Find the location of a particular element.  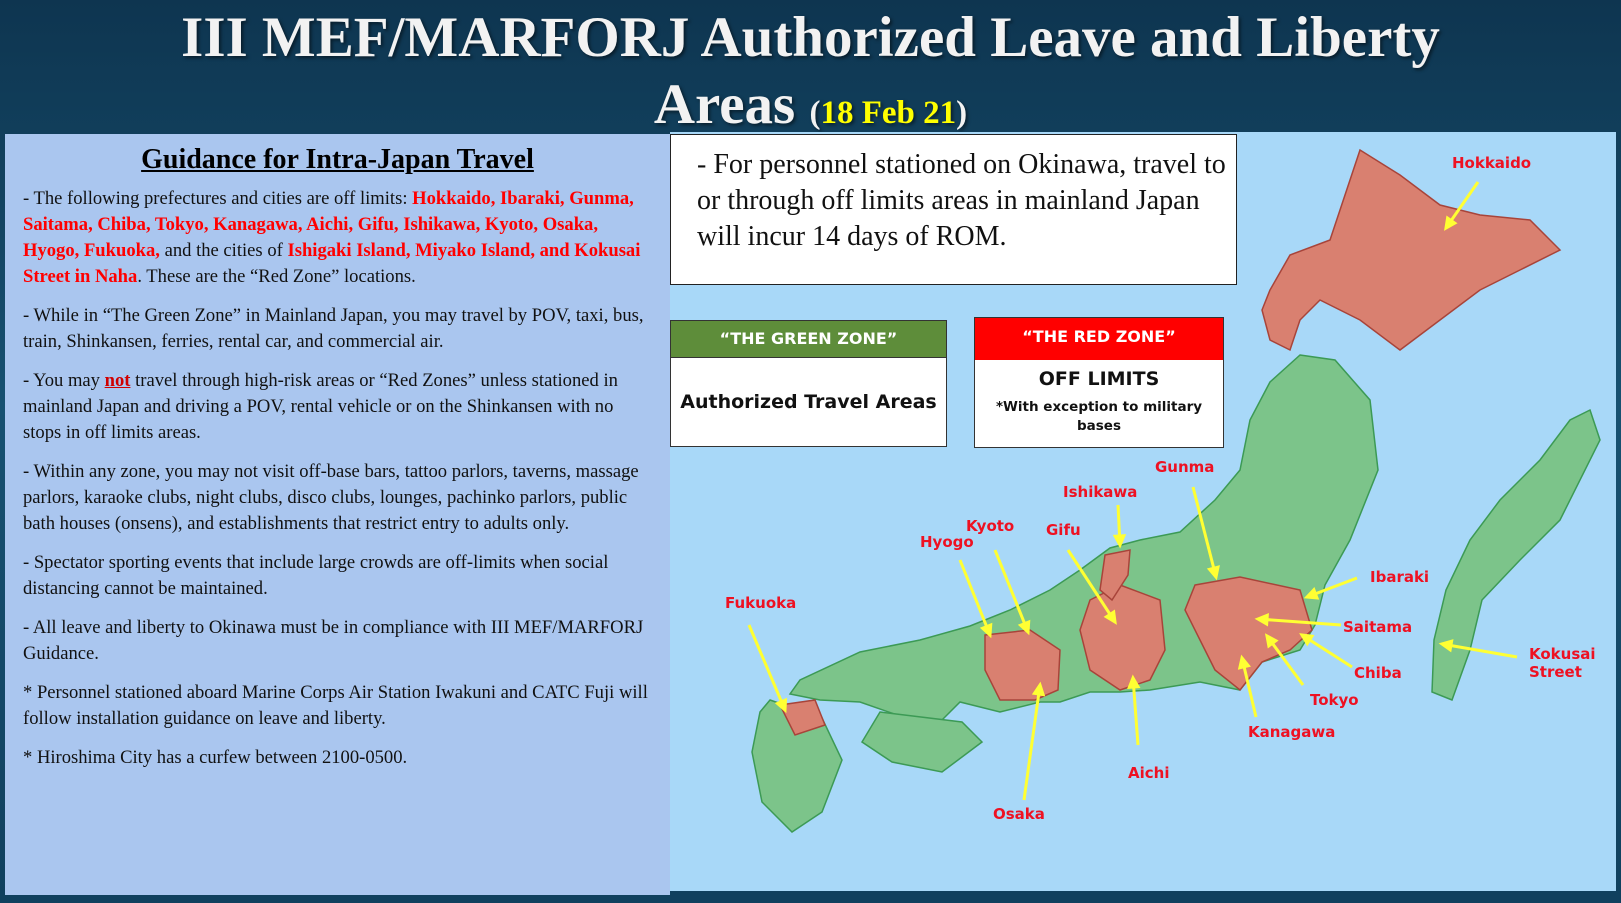

arrow-kyoto is located at coordinates (1011, 591).